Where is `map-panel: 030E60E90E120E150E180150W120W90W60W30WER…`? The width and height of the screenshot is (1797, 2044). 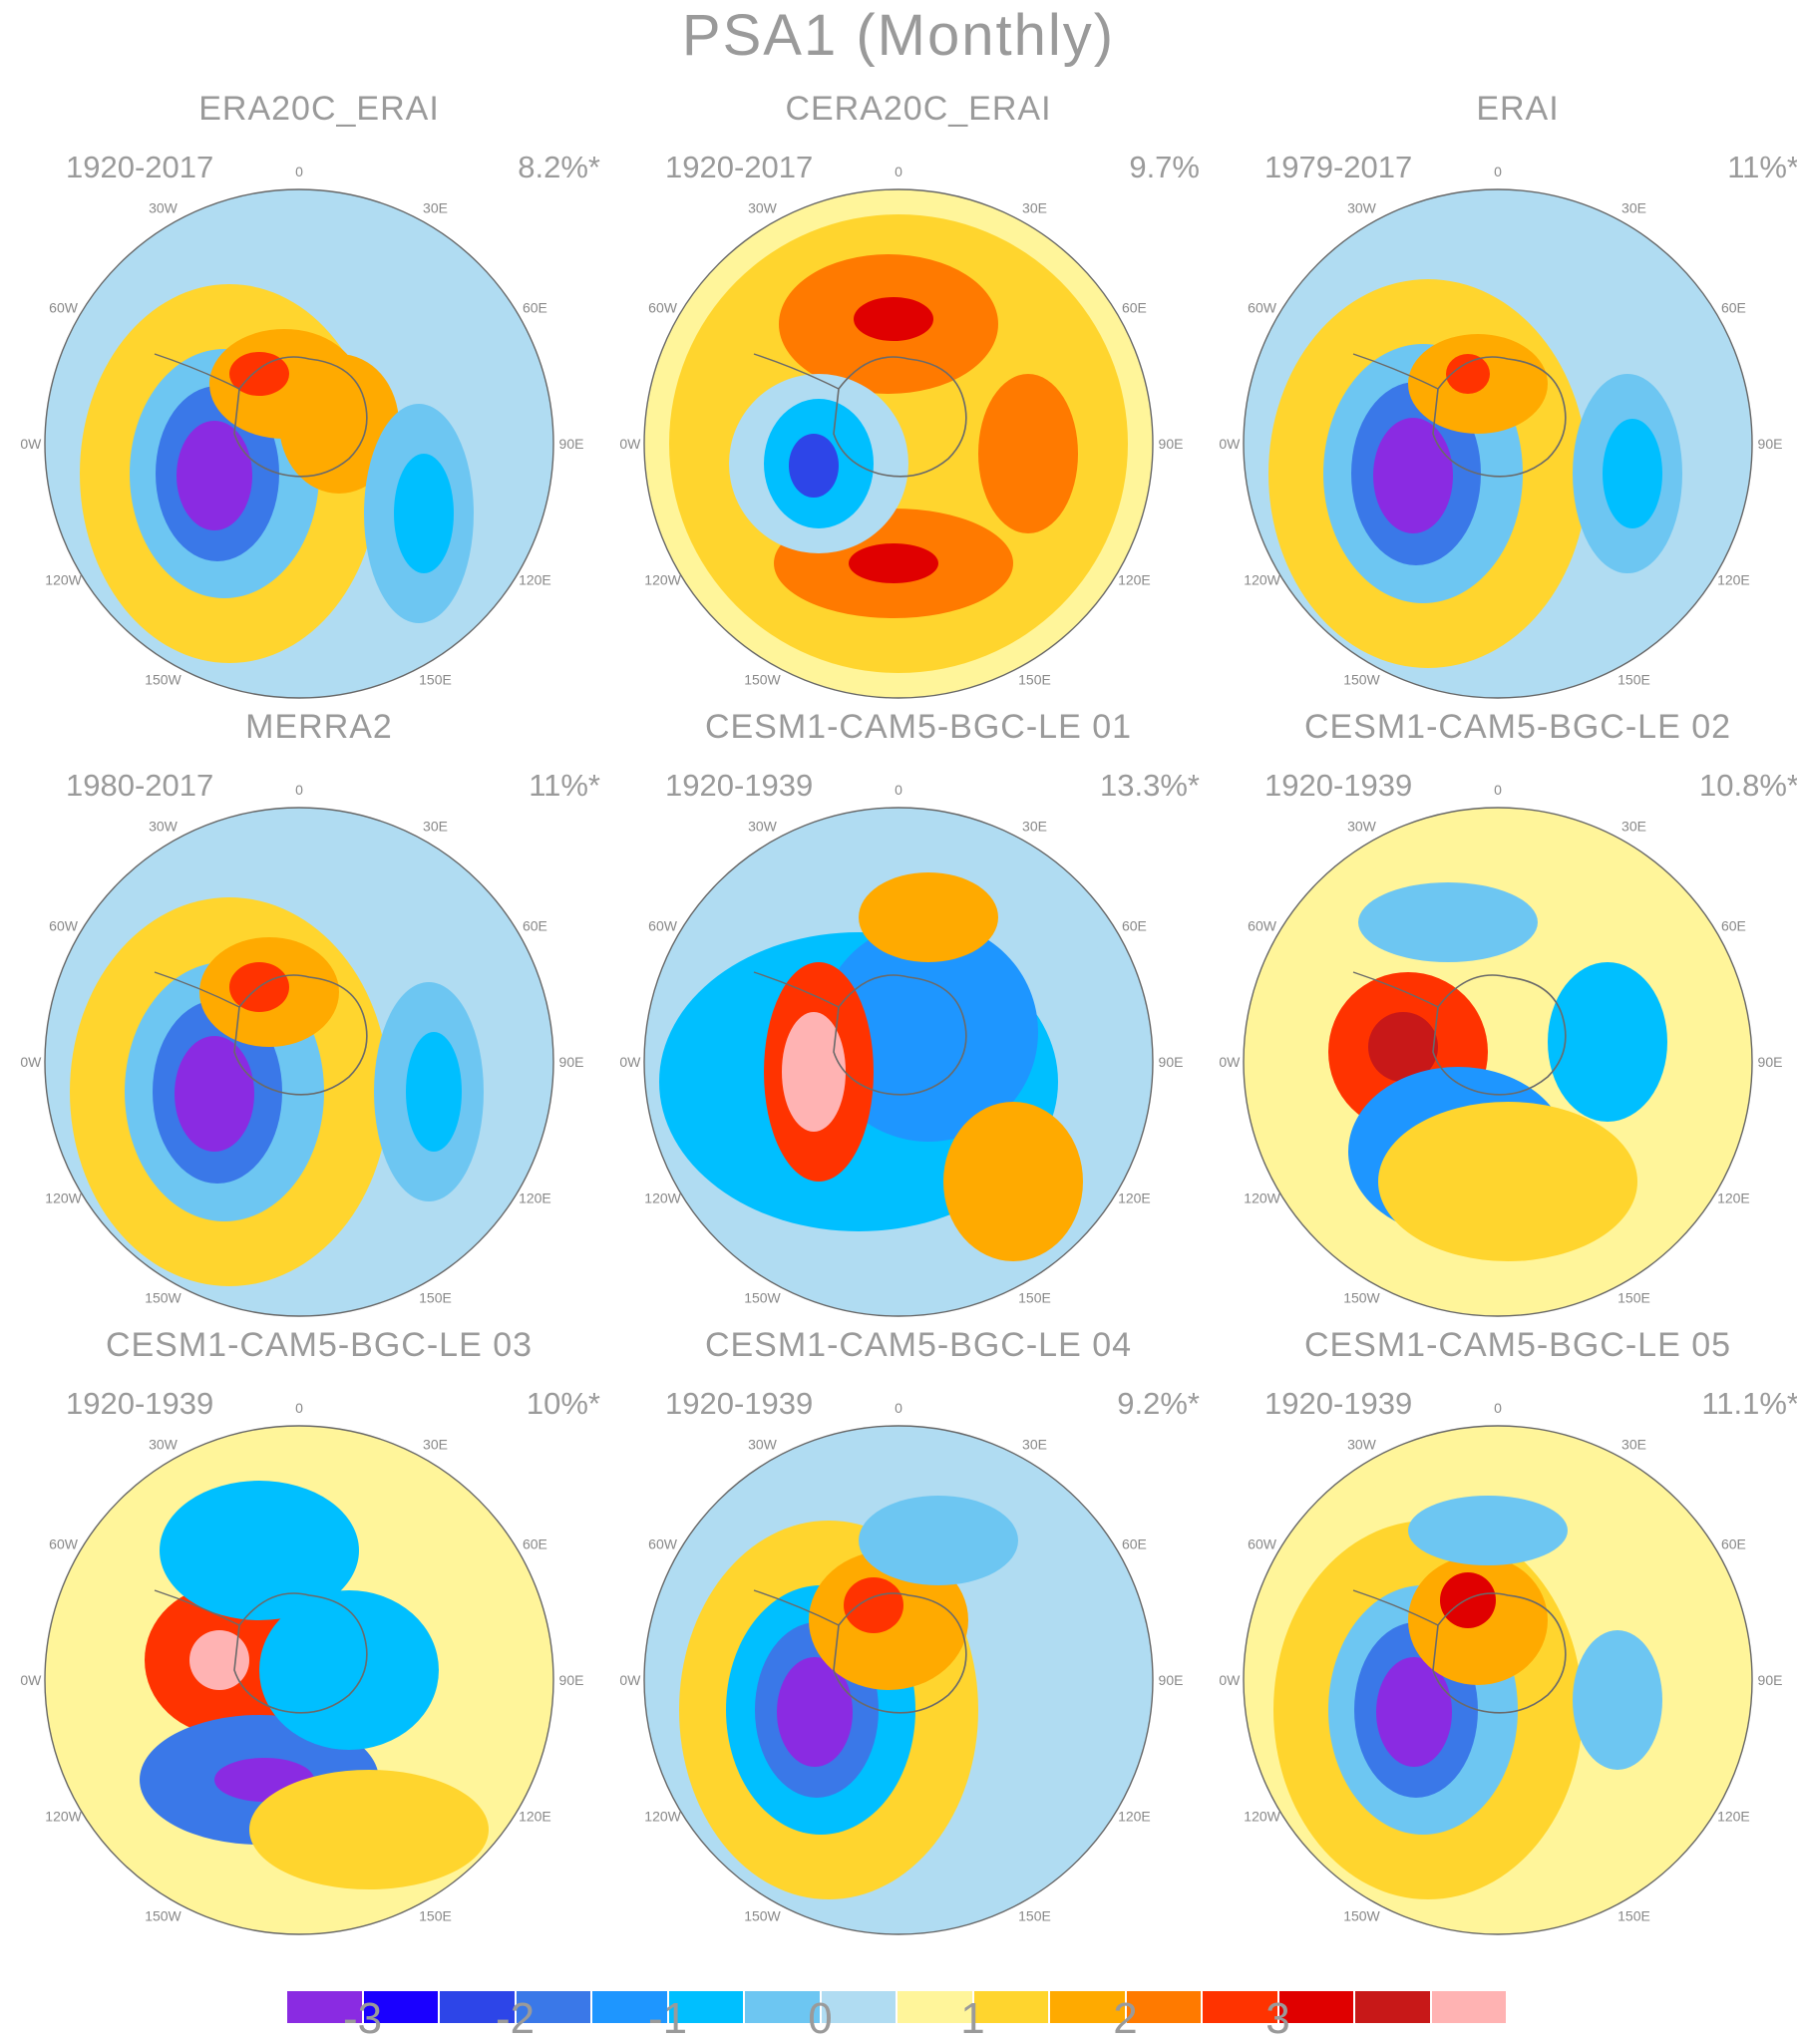 map-panel: 030E60E90E120E150E180150W120W90W60W30WER… is located at coordinates (319, 399).